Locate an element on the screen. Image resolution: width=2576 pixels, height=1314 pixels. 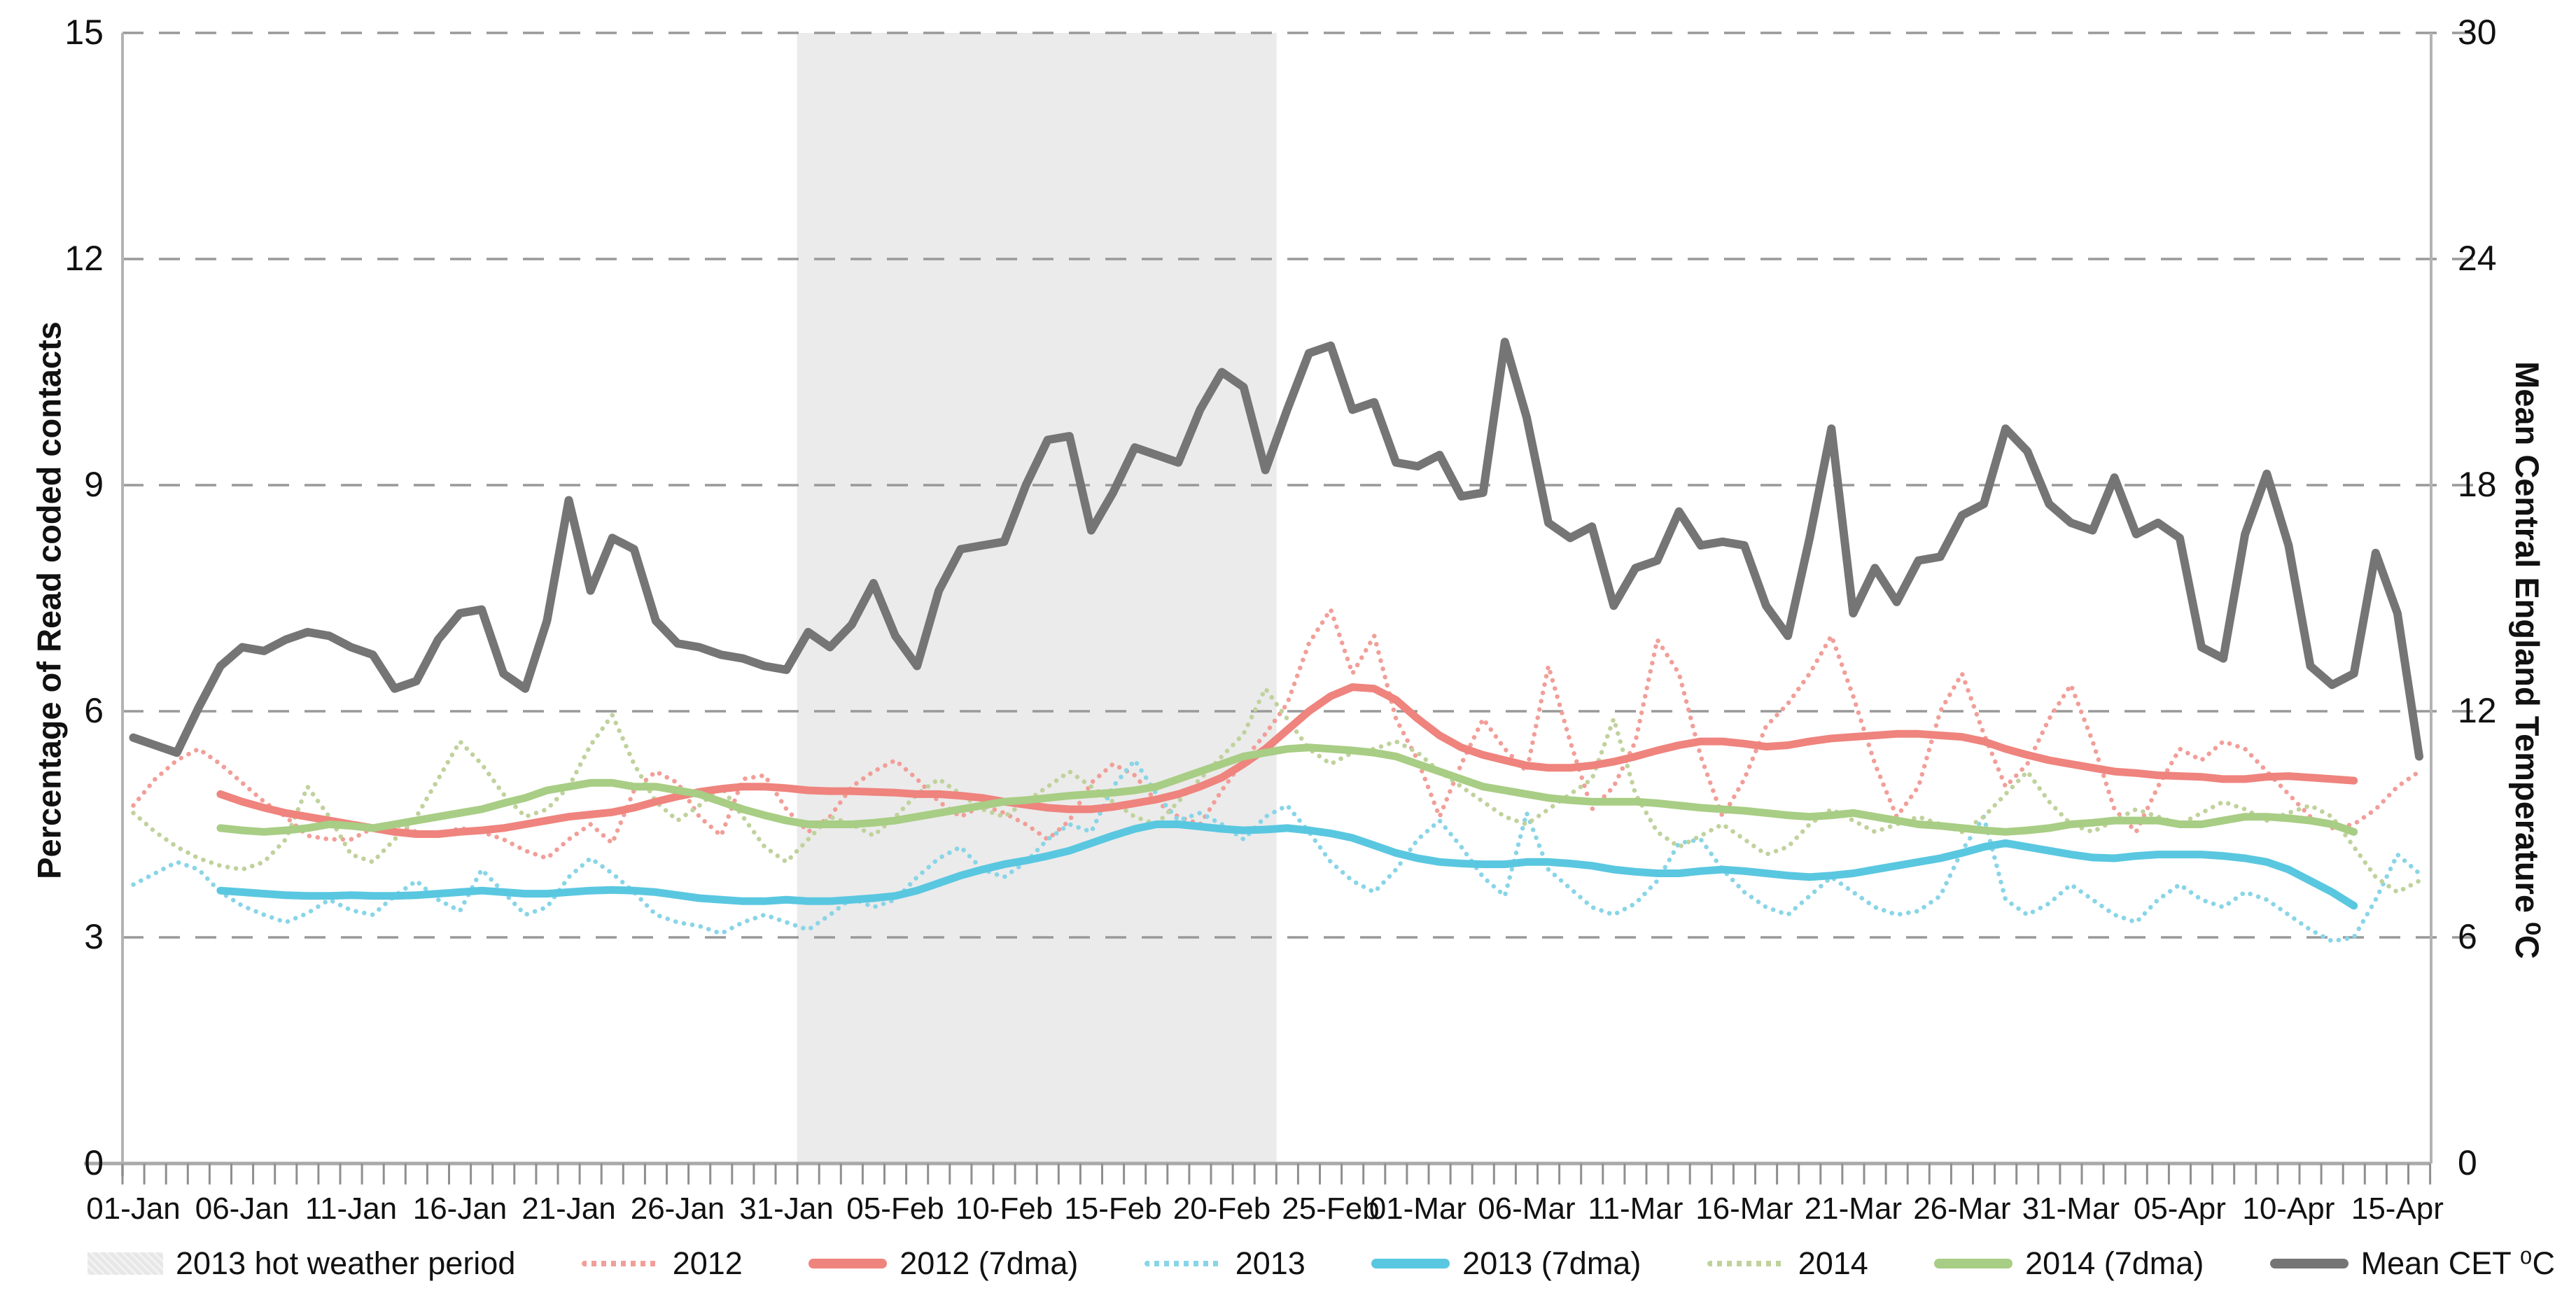
x-tick-label: 26-Jan is located at coordinates (677, 1208).